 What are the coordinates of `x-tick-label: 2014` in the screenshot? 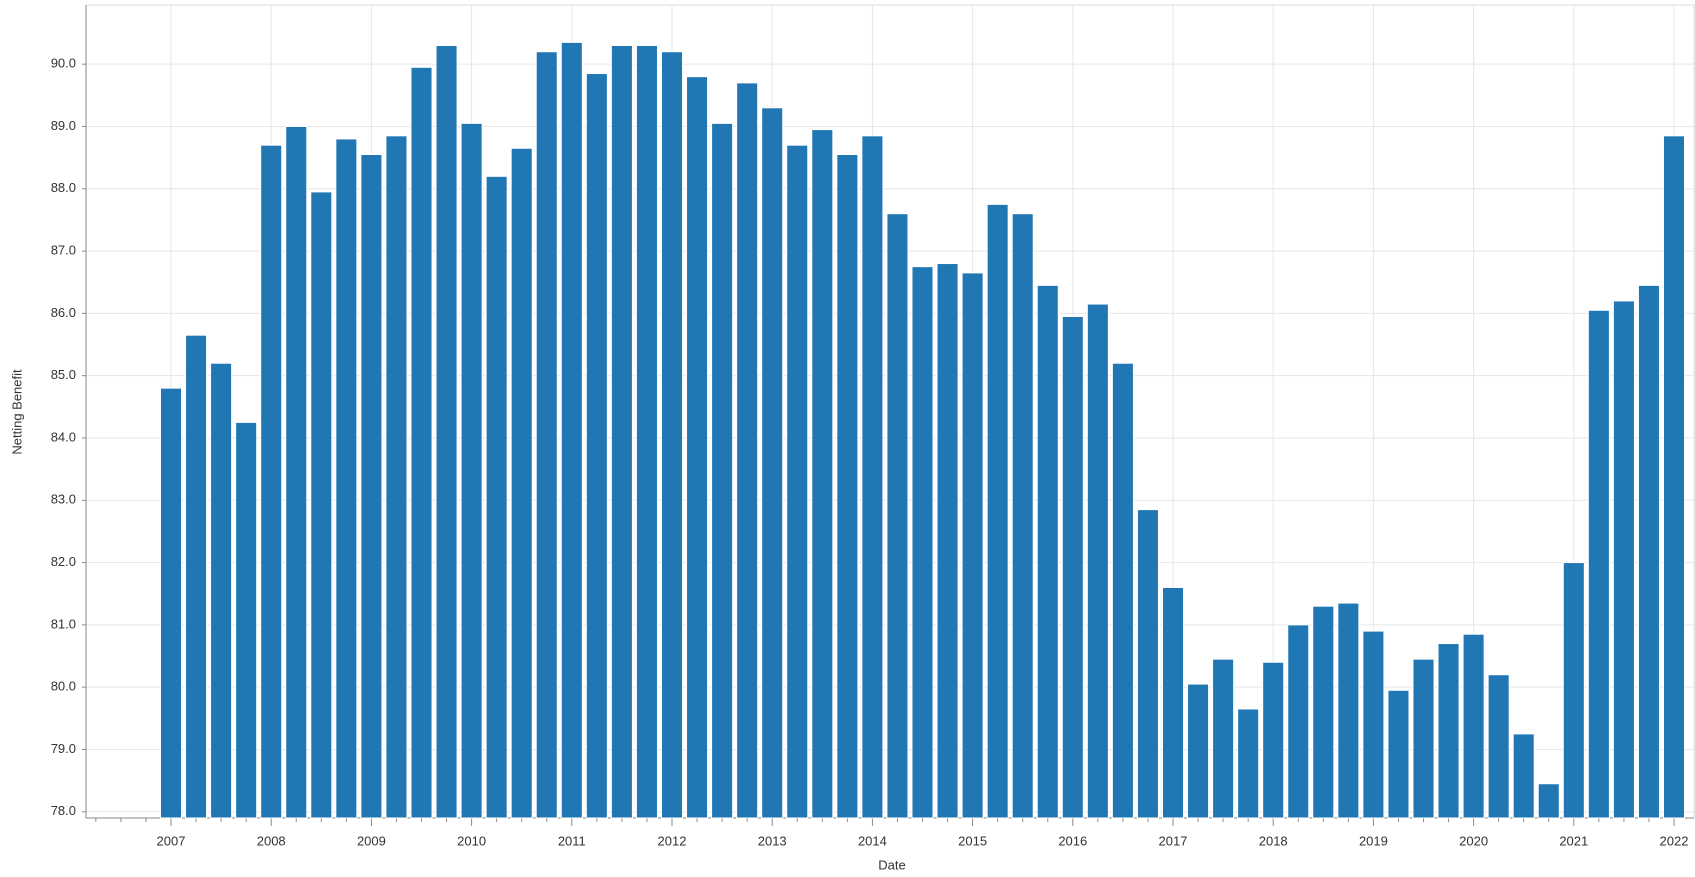 It's located at (872, 840).